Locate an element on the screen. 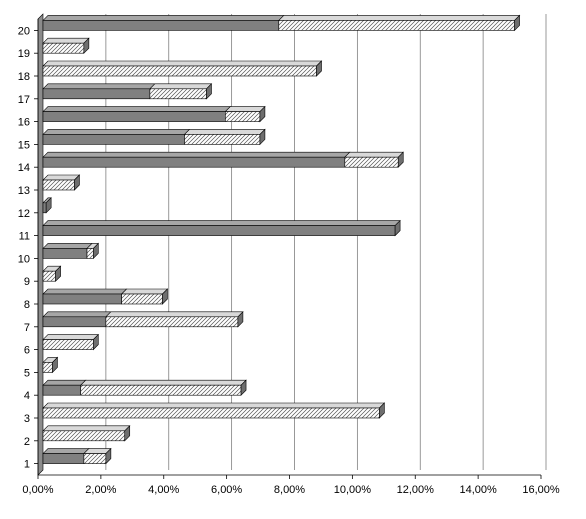  y-tick-label: 14 is located at coordinates (24, 168).